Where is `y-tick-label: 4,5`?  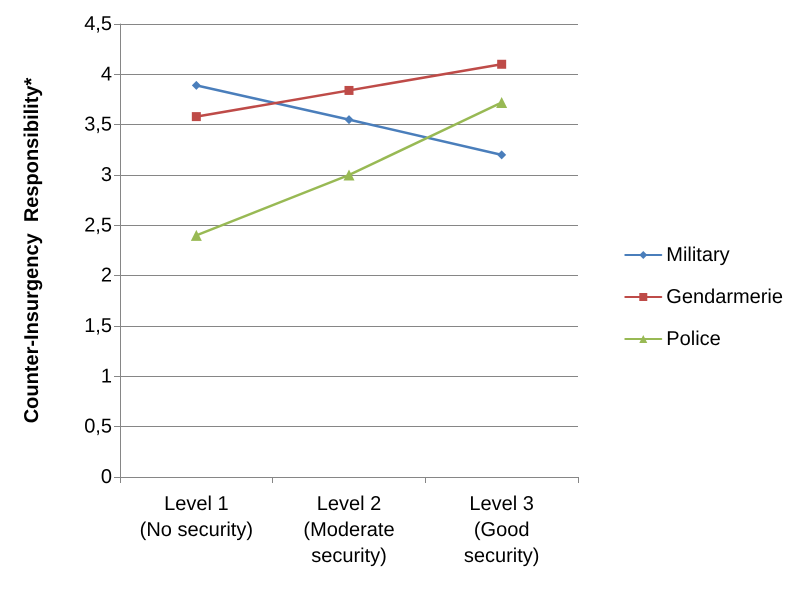 y-tick-label: 4,5 is located at coordinates (98, 24).